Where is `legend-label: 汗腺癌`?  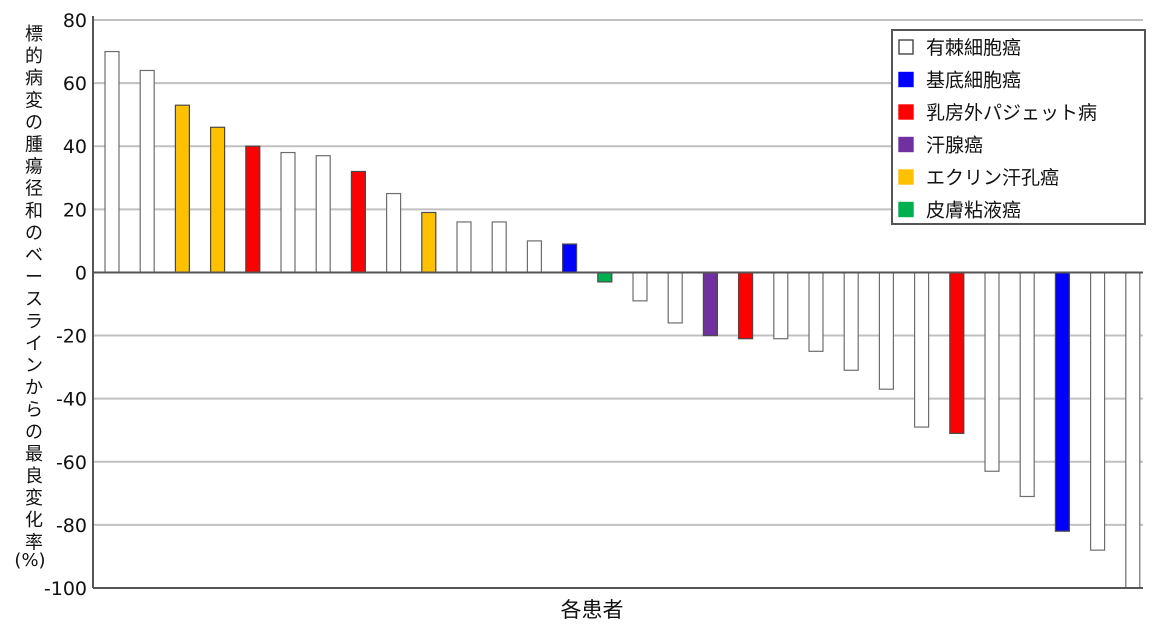 legend-label: 汗腺癌 is located at coordinates (954, 146).